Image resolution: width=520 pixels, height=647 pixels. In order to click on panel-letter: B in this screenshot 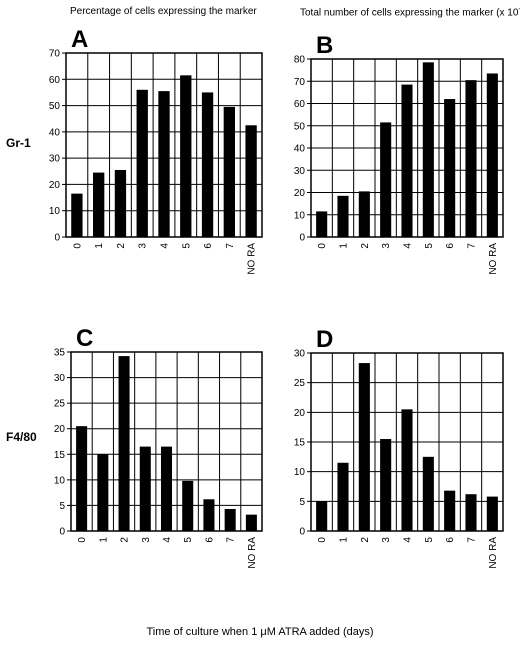, I will do `click(324, 45)`.